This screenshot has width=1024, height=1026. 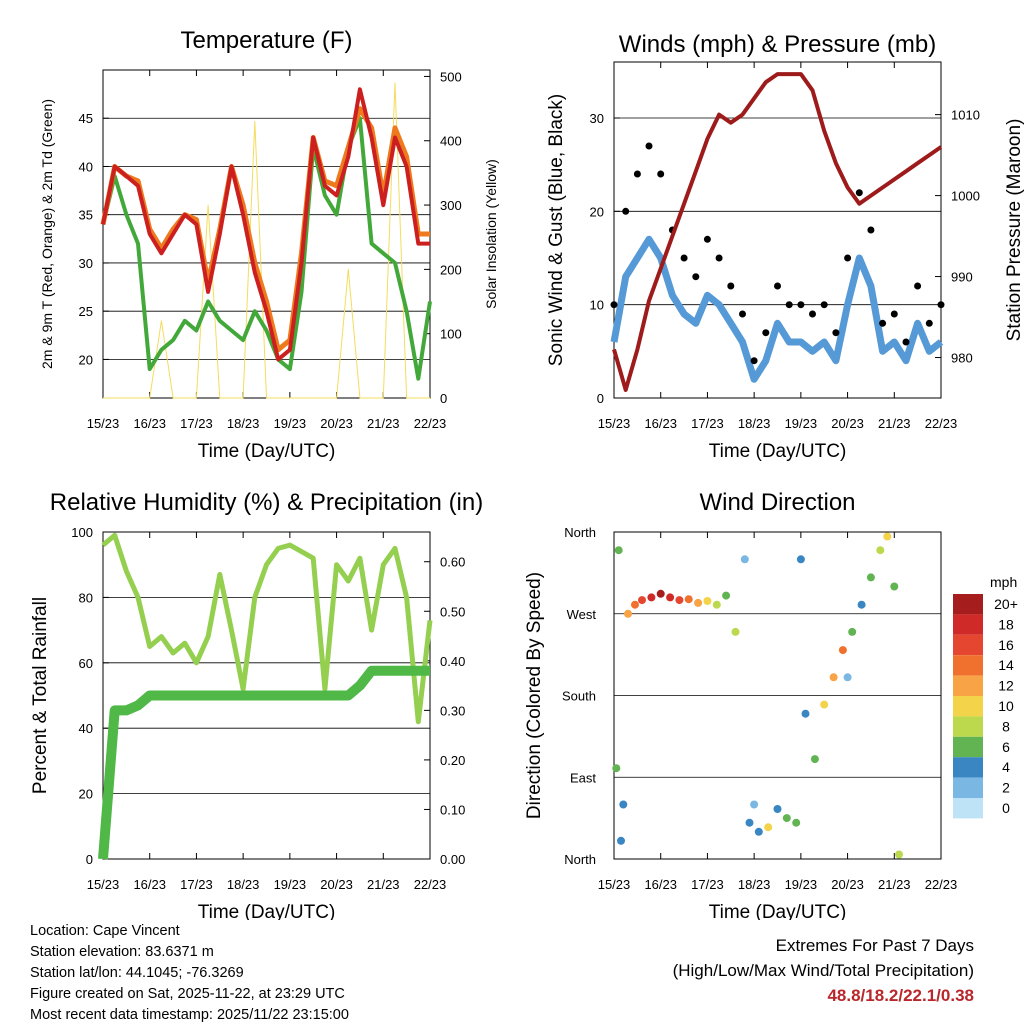 I want to click on colorbar-label-9: 2, so click(x=1006, y=788).